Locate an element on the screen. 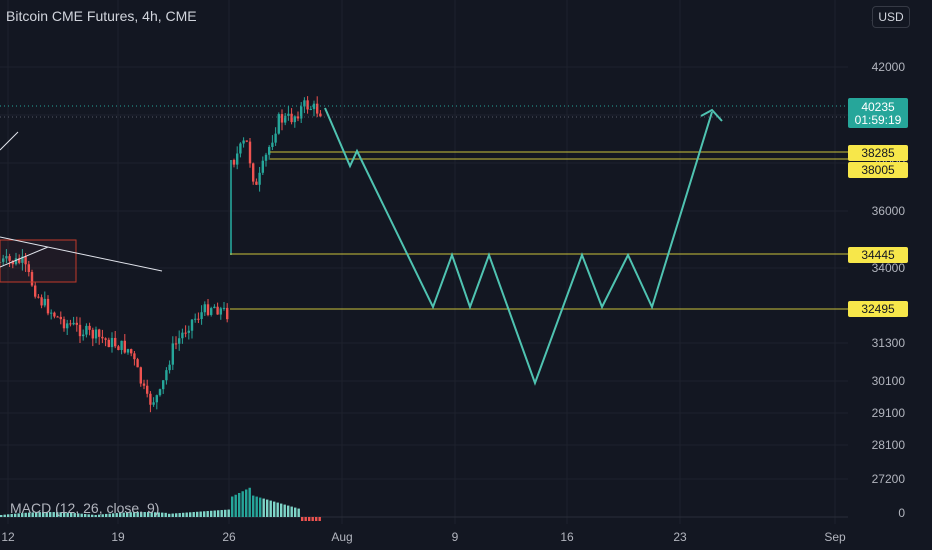  level-price-tag: 34445 is located at coordinates (878, 255).